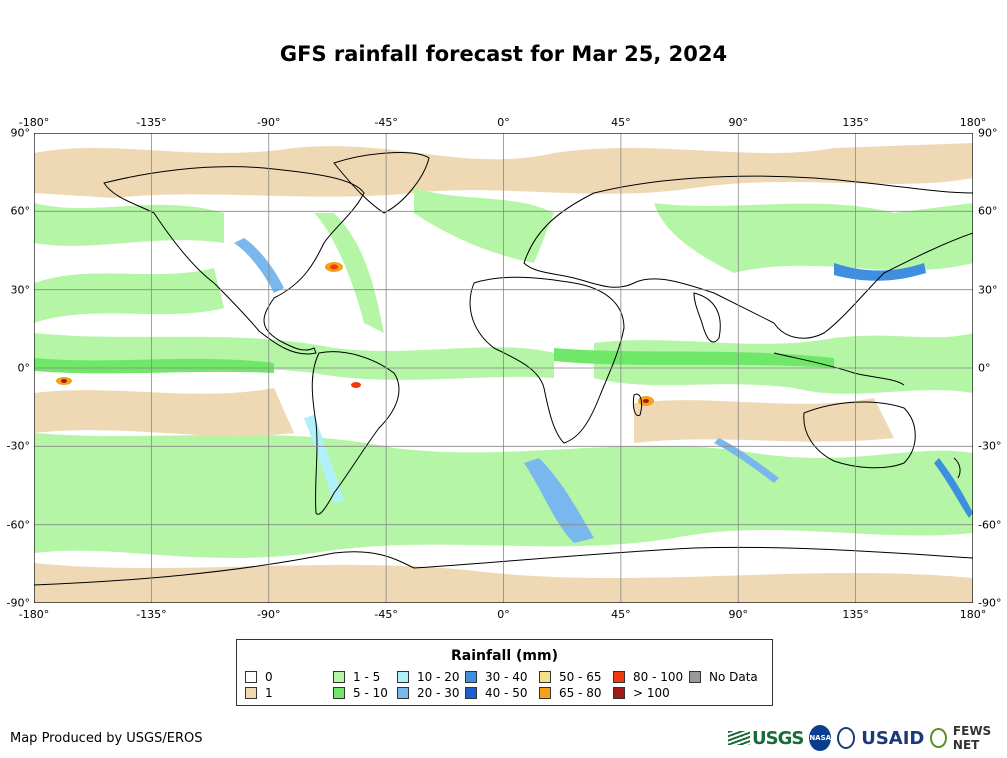 This screenshot has height=758, width=1007. I want to click on lat-tick-label-right: -60°, so click(990, 525).